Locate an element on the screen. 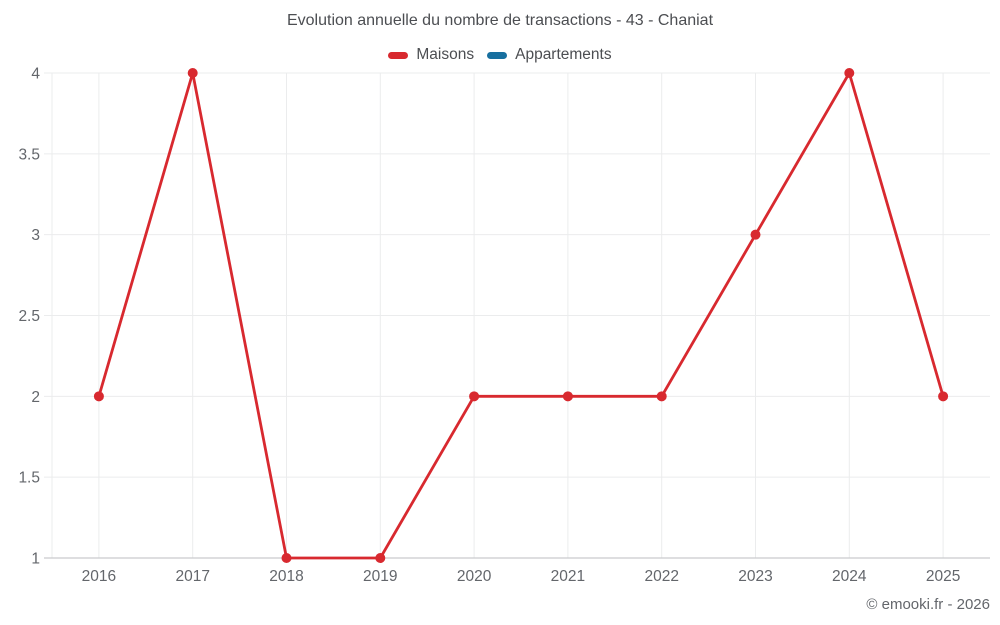 The height and width of the screenshot is (625, 1000). data-point-maisons-2023 is located at coordinates (755, 234).